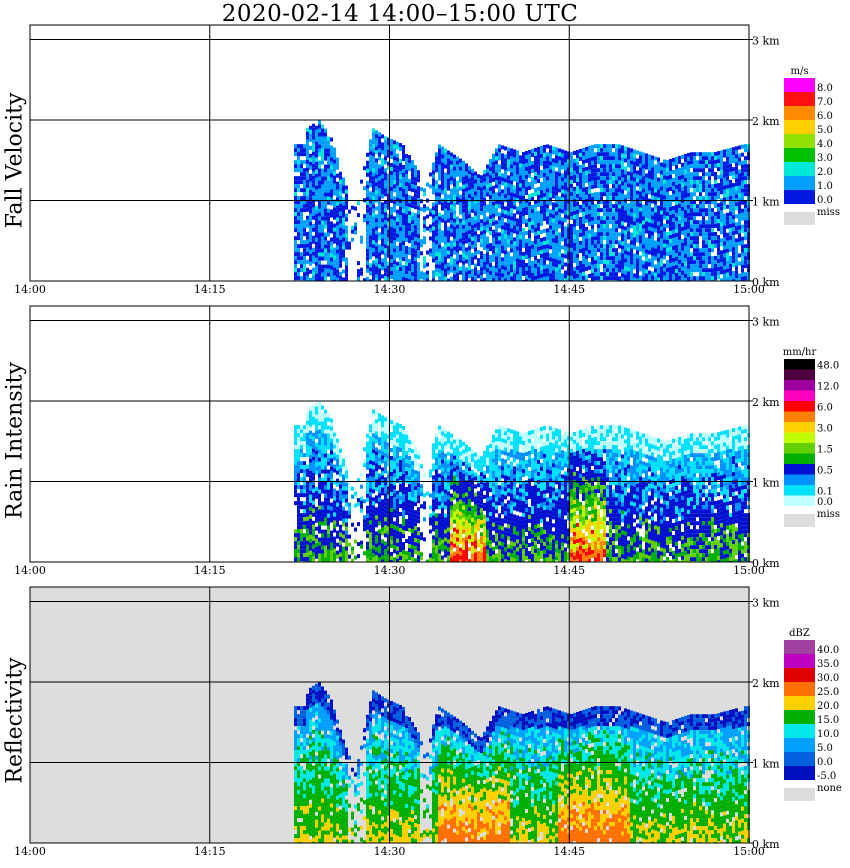 This screenshot has height=868, width=850. I want to click on x-tick-label-reflectivity-0: 14:00, so click(30, 851).